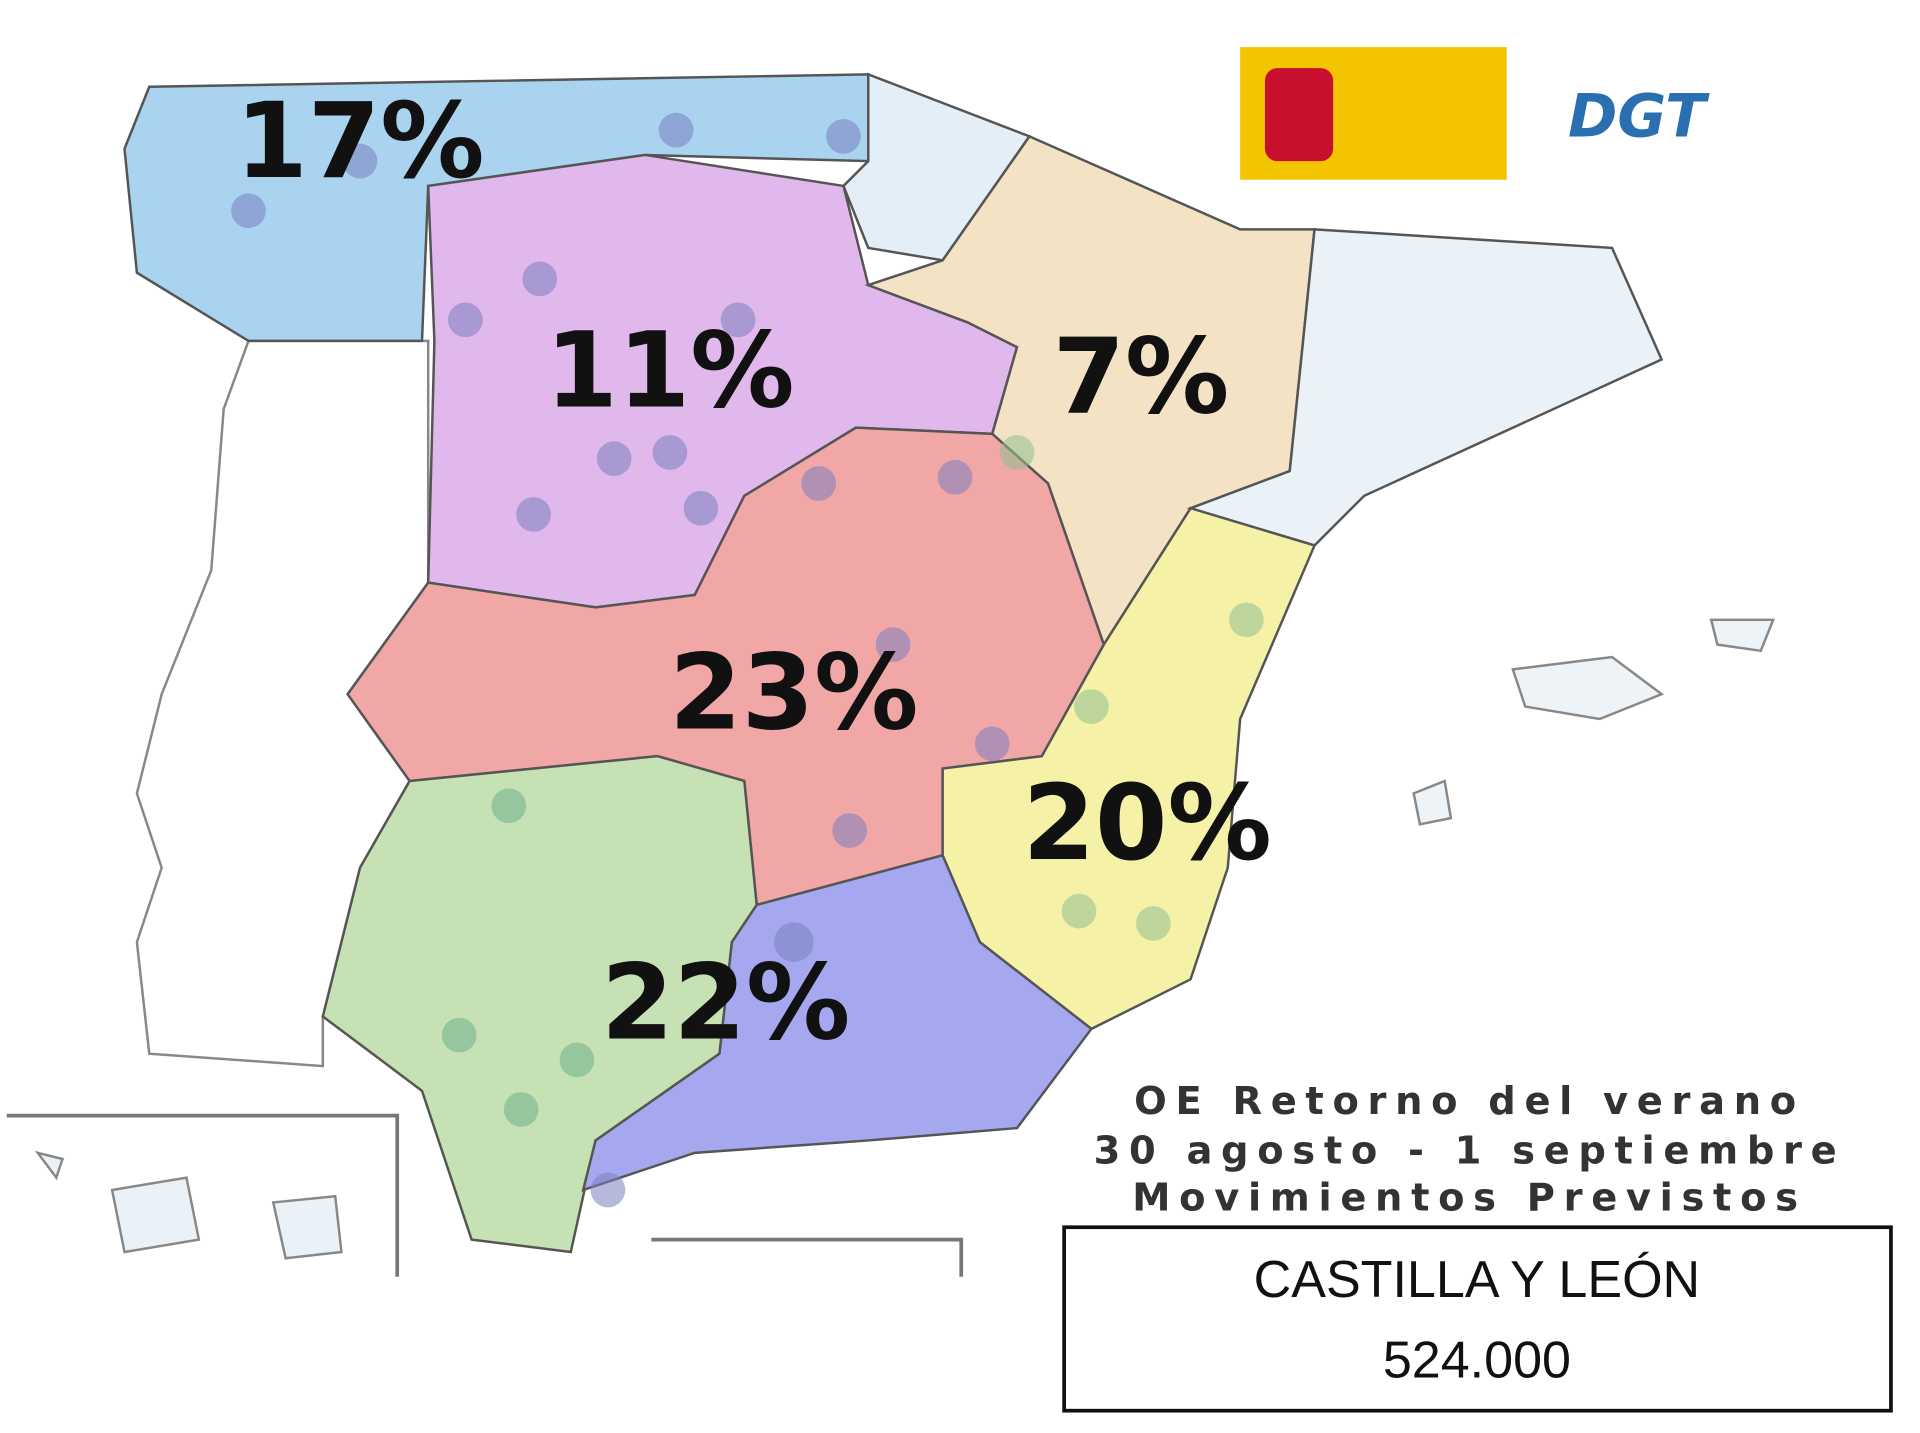  Describe the element at coordinates (1470, 1150) in the screenshot. I see `caption-line: 30 agosto - 1 septiembre` at that location.